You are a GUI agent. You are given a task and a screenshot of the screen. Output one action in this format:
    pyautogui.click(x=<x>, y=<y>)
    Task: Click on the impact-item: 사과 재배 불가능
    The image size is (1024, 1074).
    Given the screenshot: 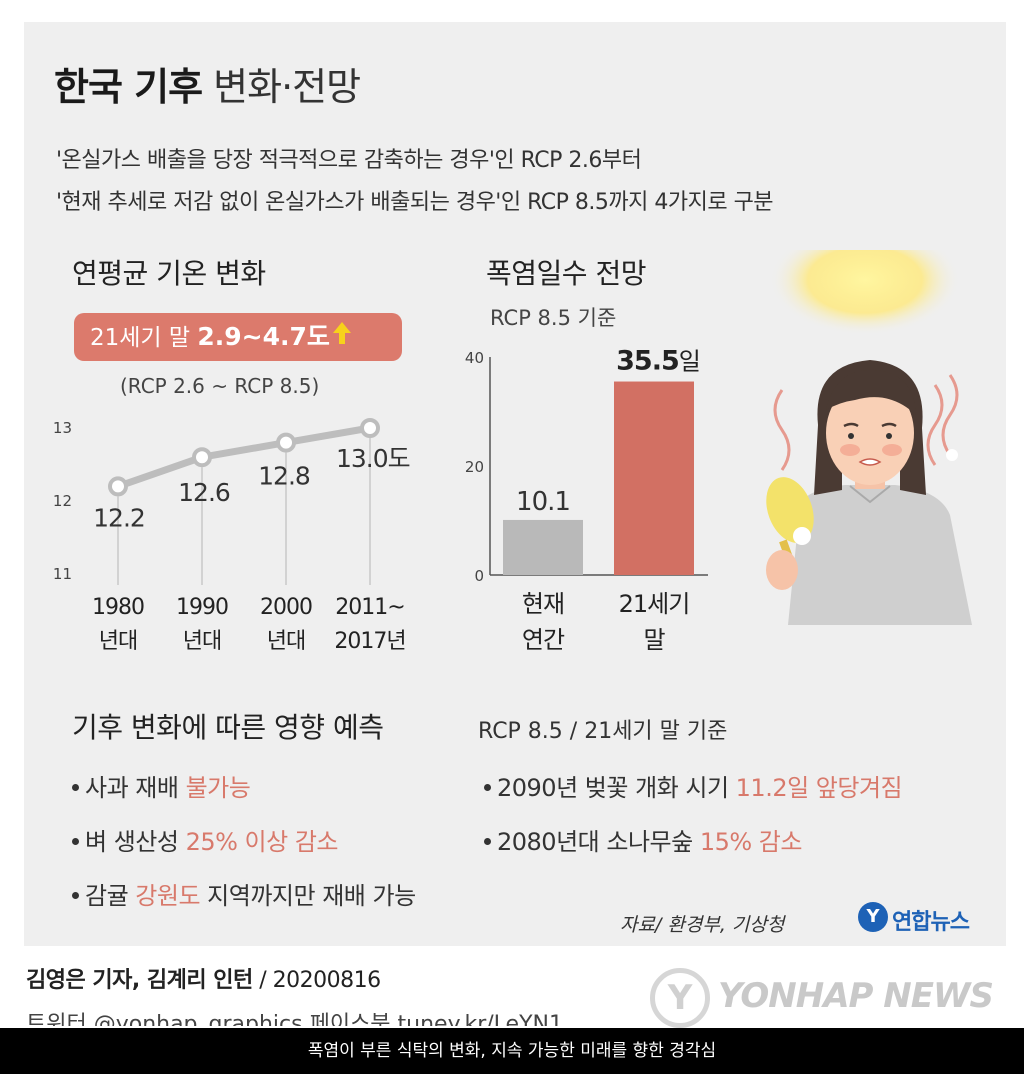 What is the action you would take?
    pyautogui.click(x=161, y=785)
    